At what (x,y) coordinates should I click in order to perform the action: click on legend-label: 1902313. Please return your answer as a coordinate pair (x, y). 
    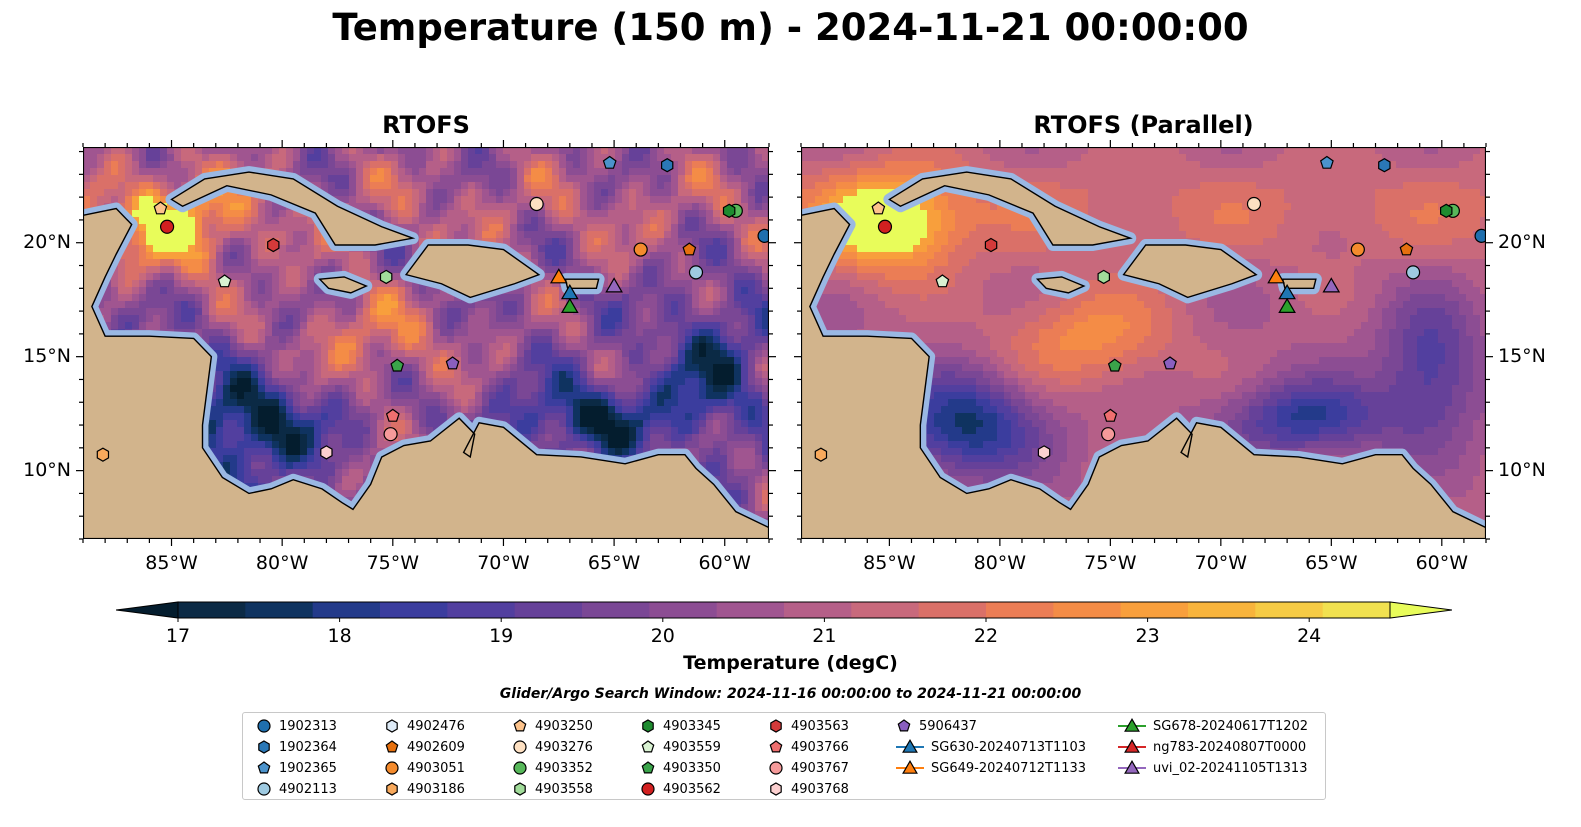
    Looking at the image, I should click on (308, 726).